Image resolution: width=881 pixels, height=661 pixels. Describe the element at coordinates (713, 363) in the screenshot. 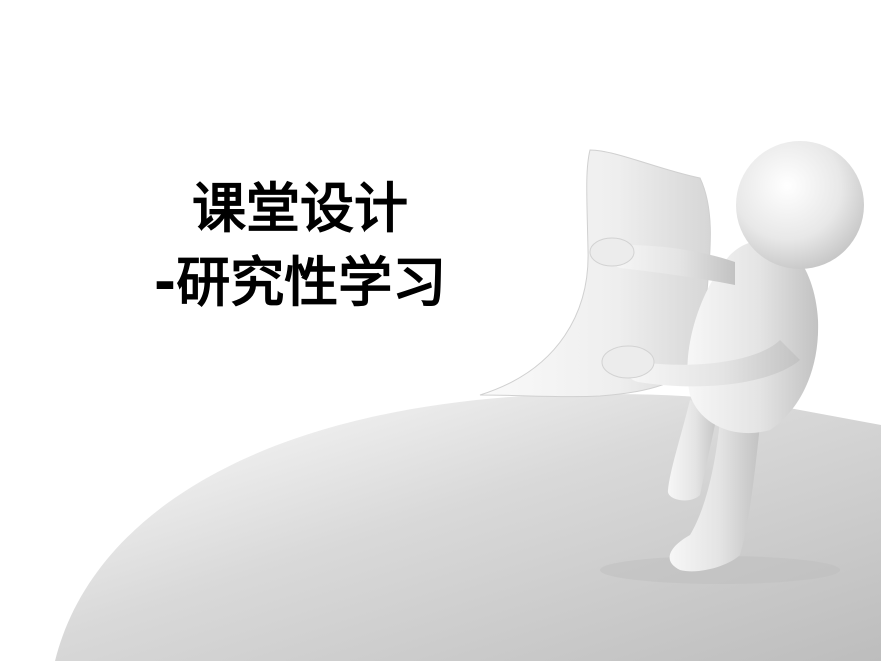

I see `figure-lower-arm` at that location.